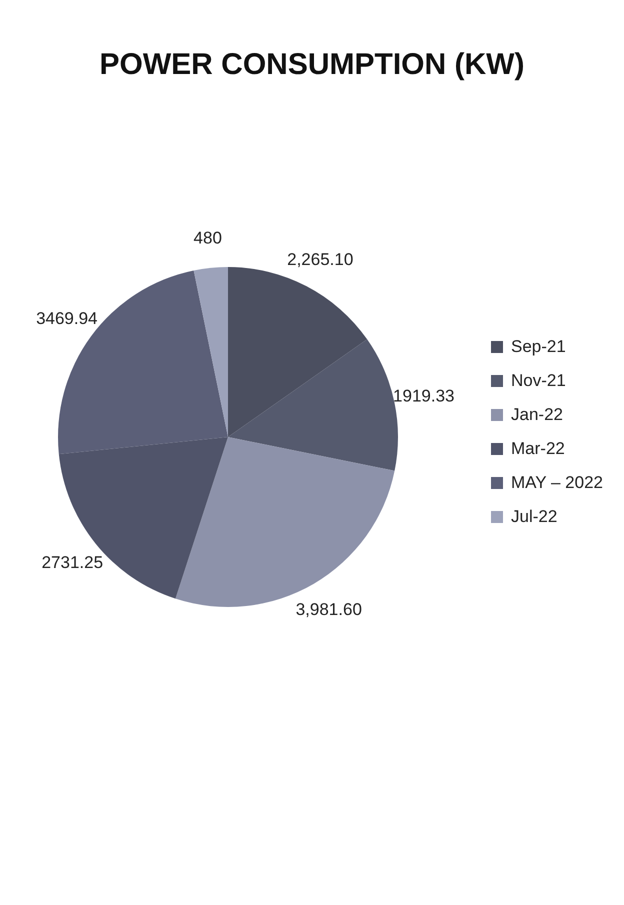 The height and width of the screenshot is (905, 624). I want to click on legend-label: Jul-22, so click(534, 517).